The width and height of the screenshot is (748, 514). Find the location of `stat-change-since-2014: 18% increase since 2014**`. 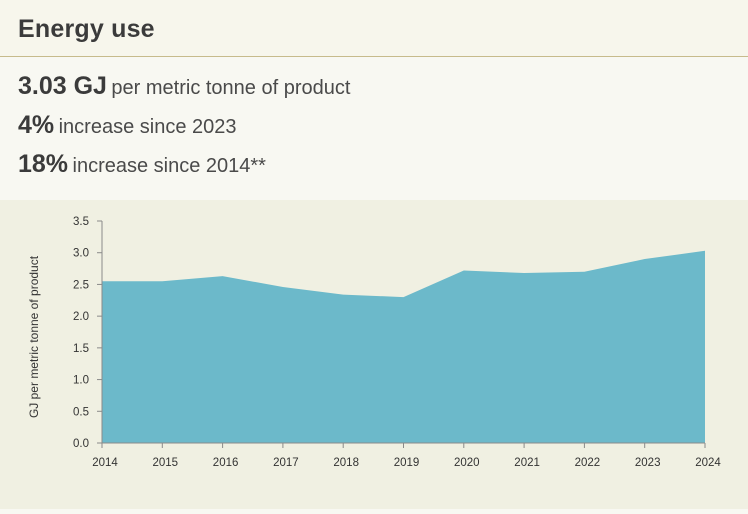

stat-change-since-2014: 18% increase since 2014** is located at coordinates (142, 164).